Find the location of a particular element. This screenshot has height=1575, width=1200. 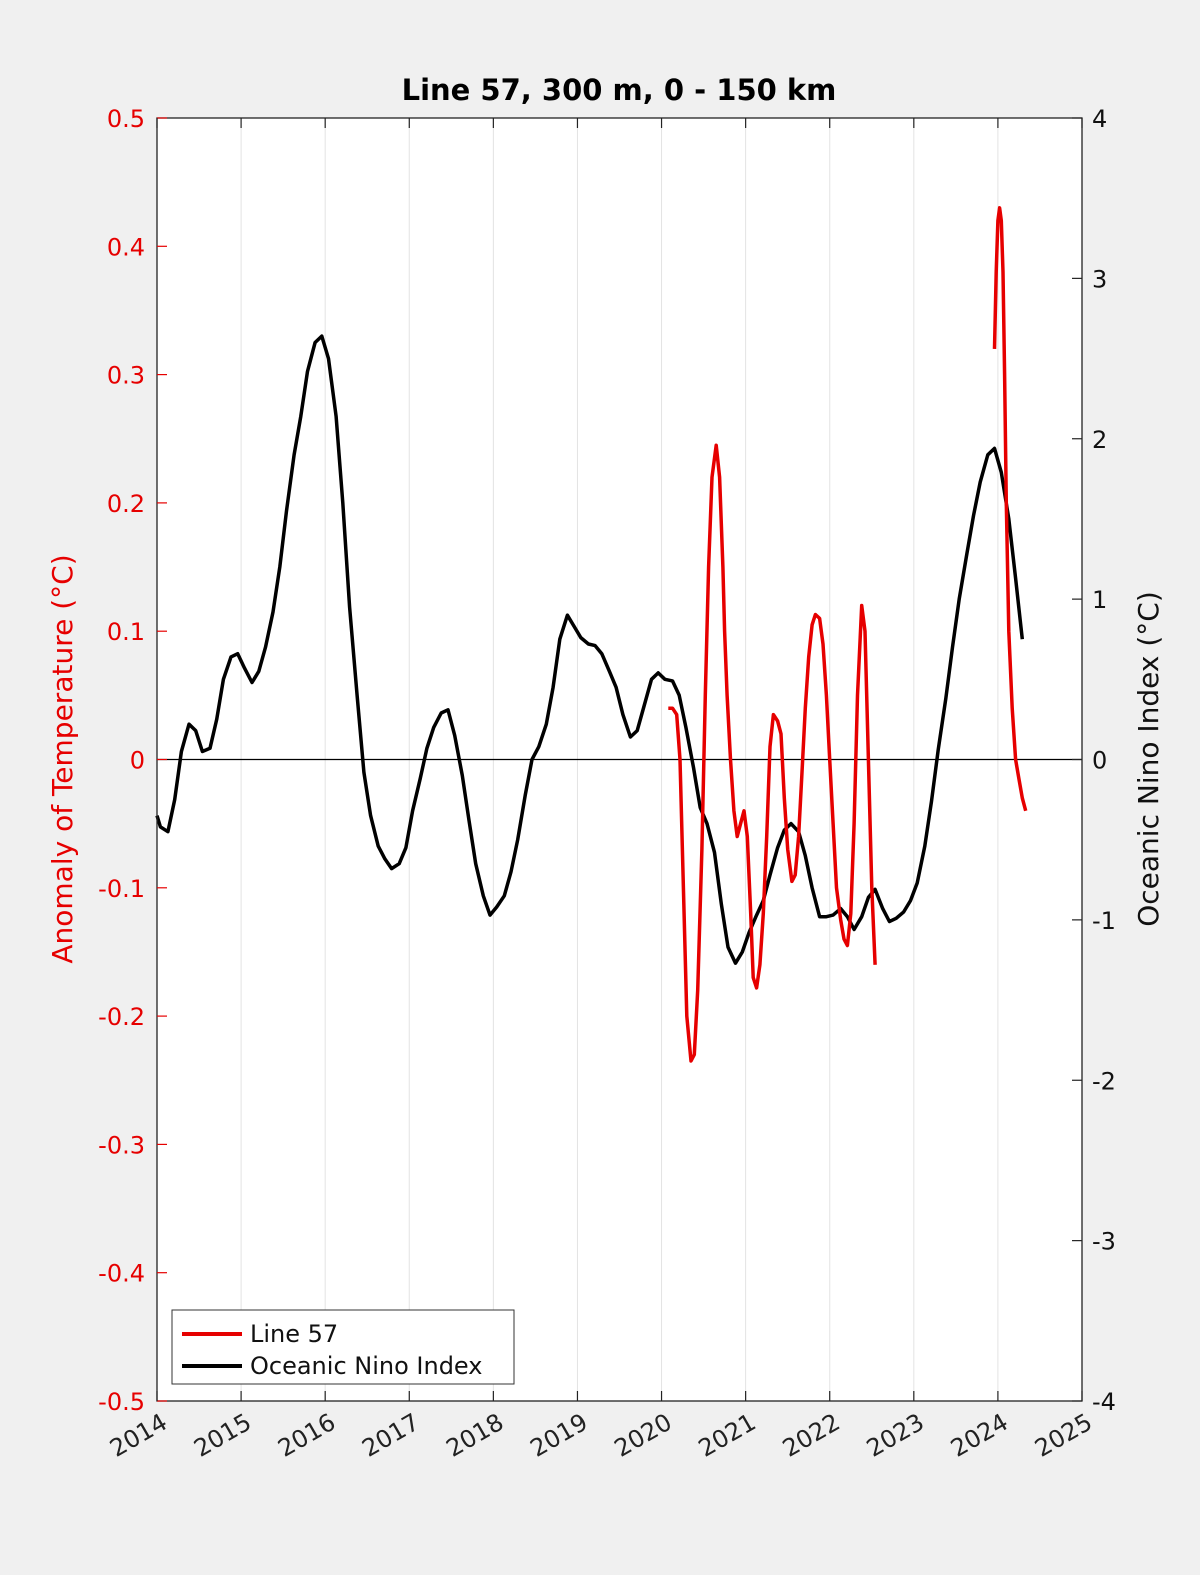

legend-label-line57: Line 57 is located at coordinates (294, 1334).